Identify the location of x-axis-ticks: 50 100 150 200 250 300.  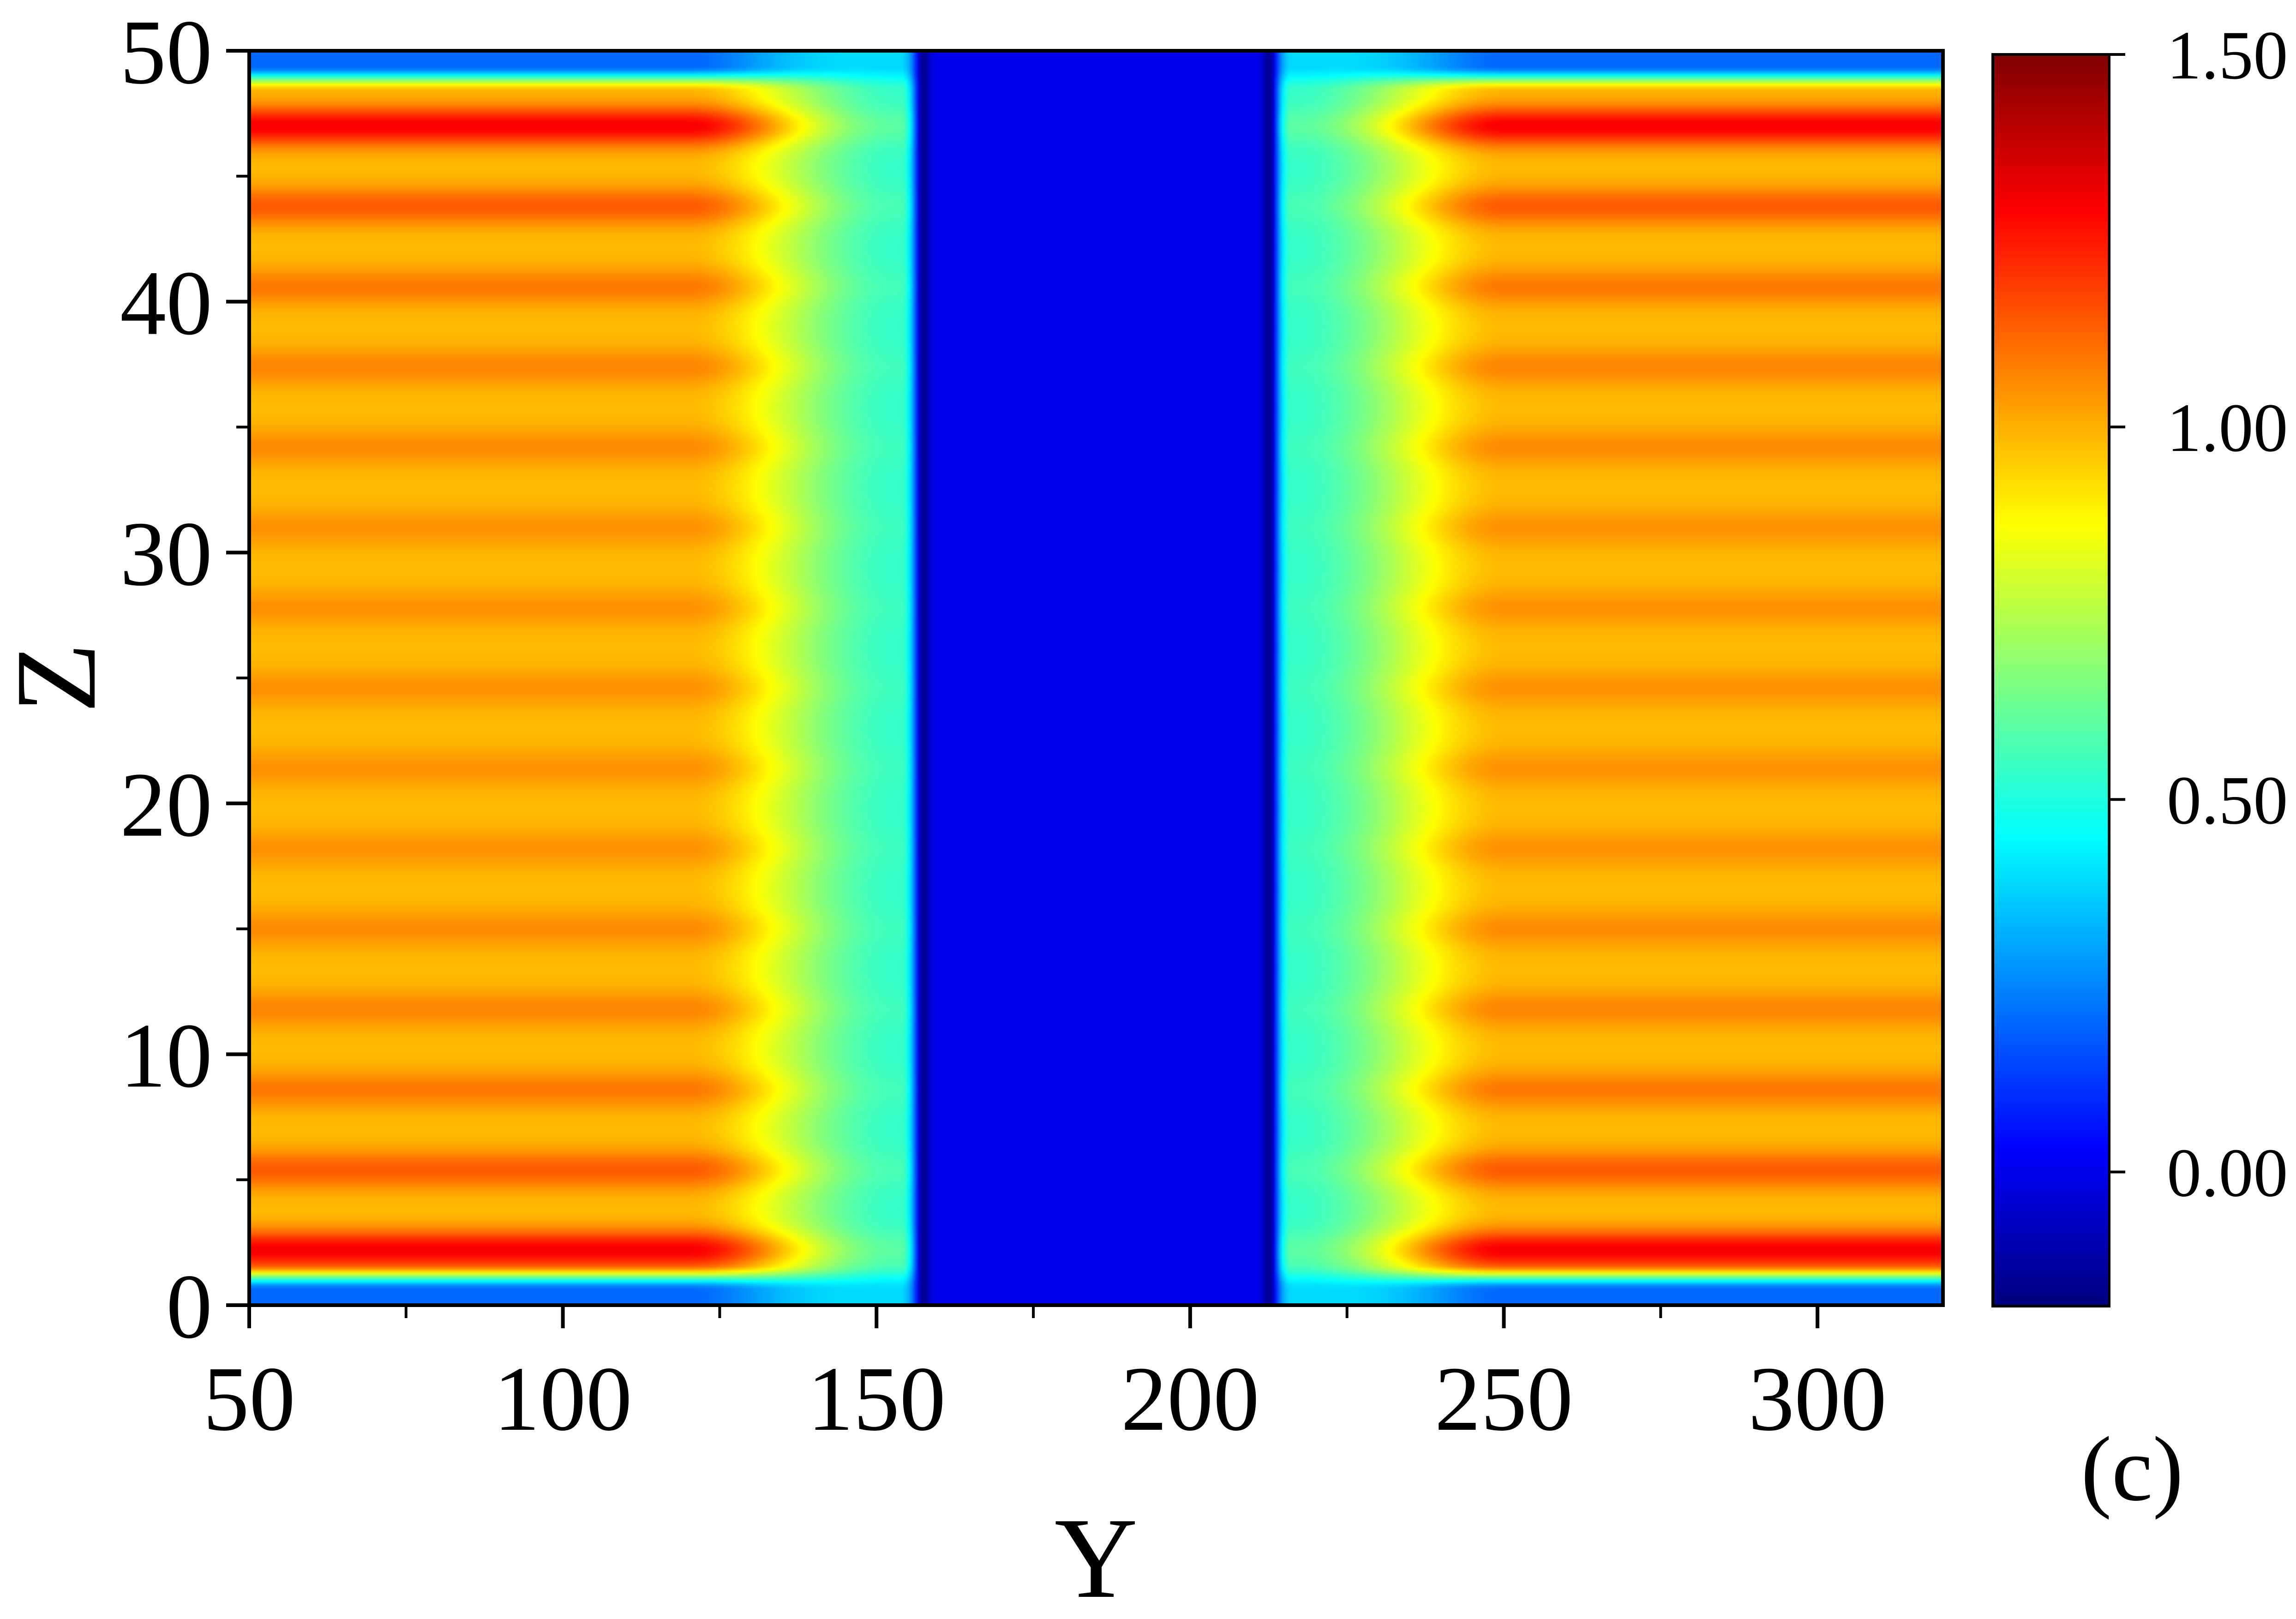
(1045, 1377).